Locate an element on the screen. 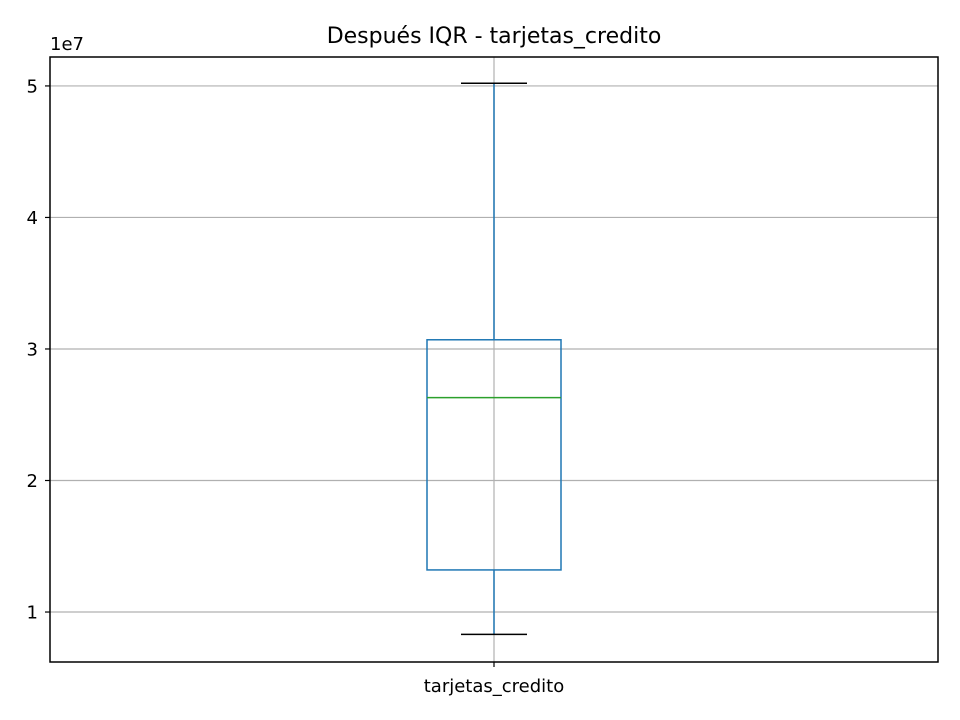 The width and height of the screenshot is (960, 720). iqr-box is located at coordinates (494, 455).